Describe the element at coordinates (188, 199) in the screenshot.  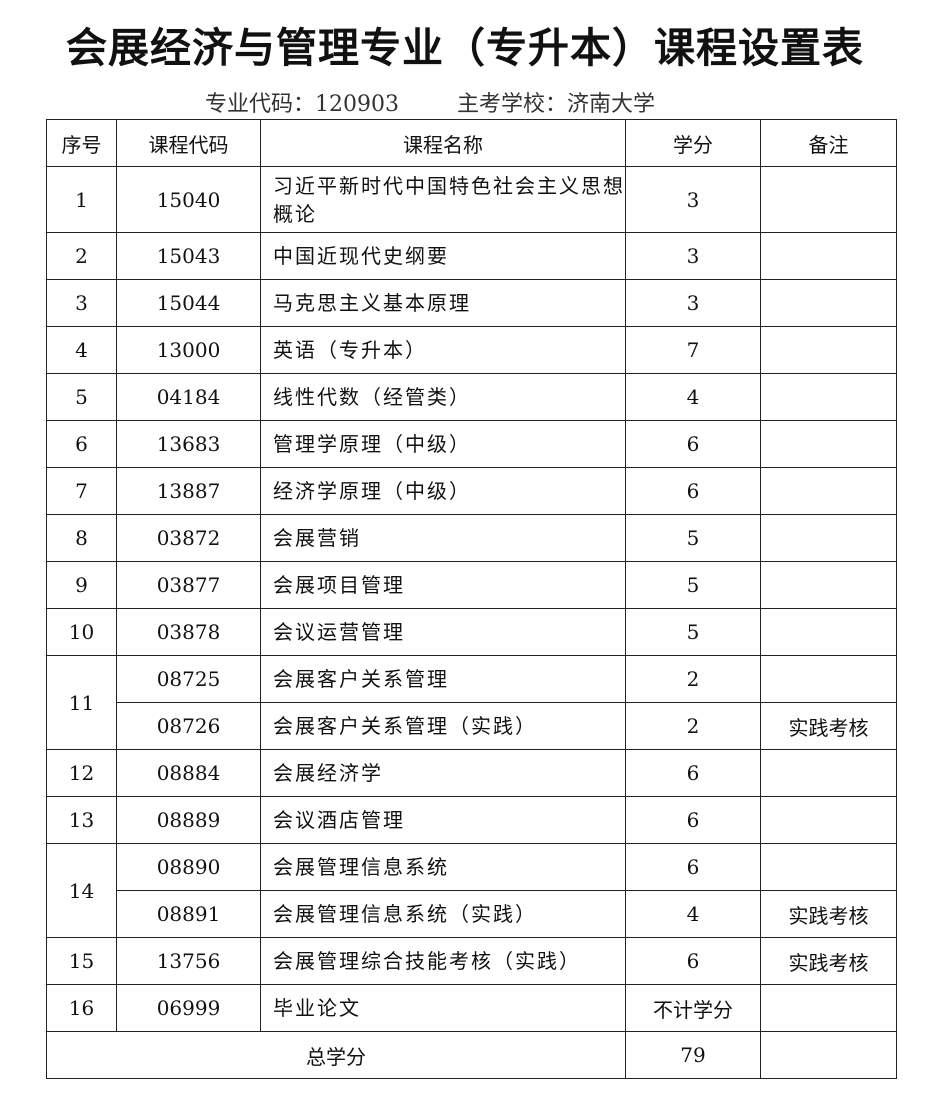
I see `course-code: 15040` at that location.